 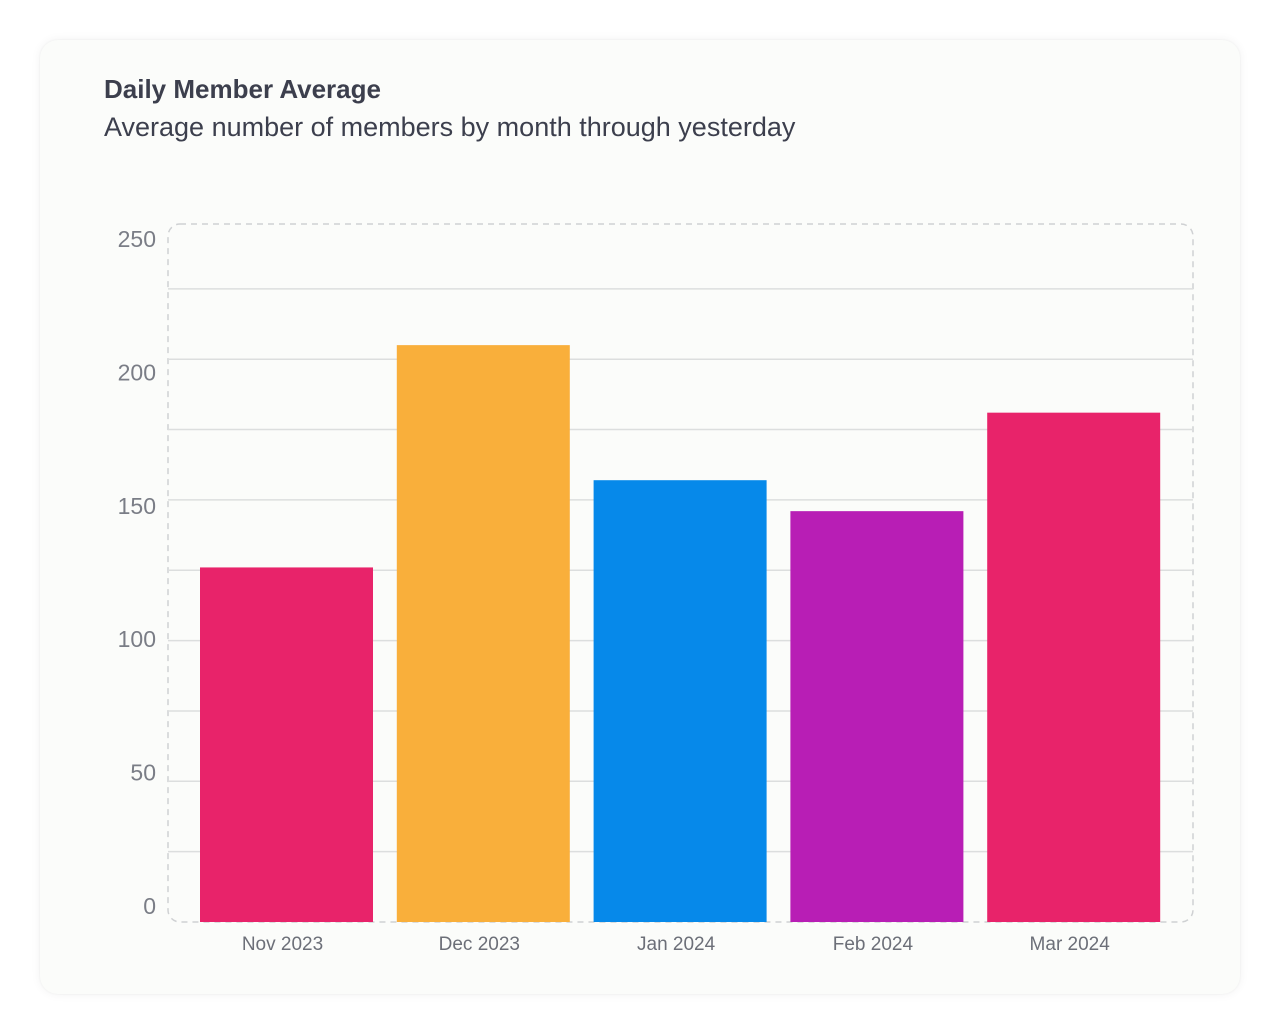 What do you see at coordinates (483, 633) in the screenshot?
I see `bar-dec-2023` at bounding box center [483, 633].